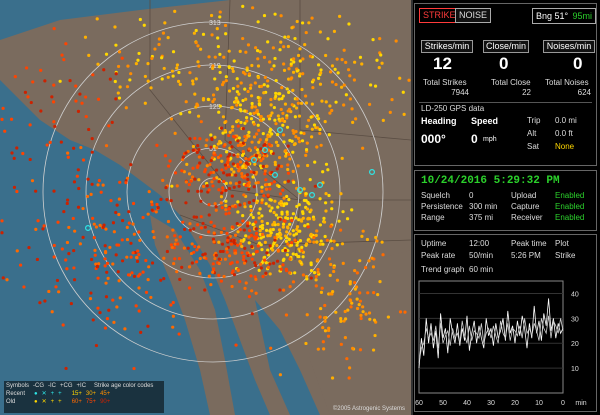 This screenshot has height=415, width=600. What do you see at coordinates (473, 15) in the screenshot?
I see `tab-noise: NOISE` at bounding box center [473, 15].